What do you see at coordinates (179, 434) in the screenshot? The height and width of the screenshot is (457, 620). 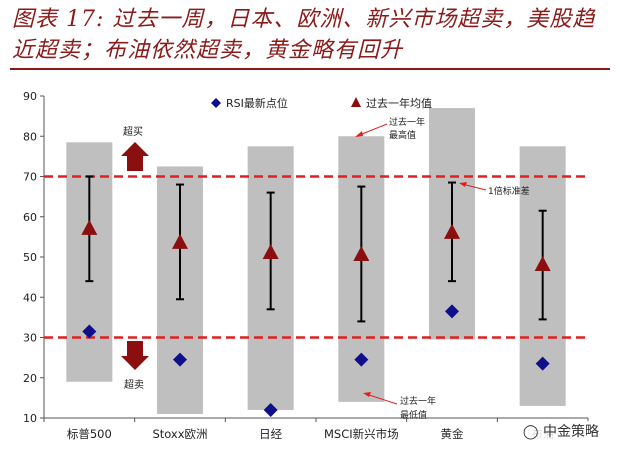 I see `x-tick-label: Stoxx欧洲` at bounding box center [179, 434].